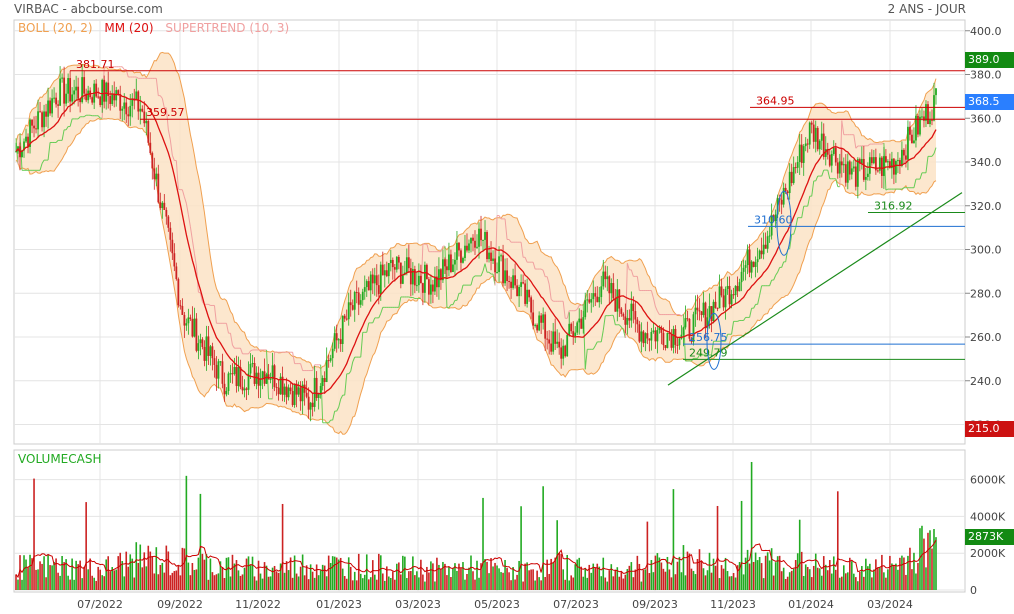 The width and height of the screenshot is (1014, 614). I want to click on time-axis-label: 03/2023, so click(418, 604).